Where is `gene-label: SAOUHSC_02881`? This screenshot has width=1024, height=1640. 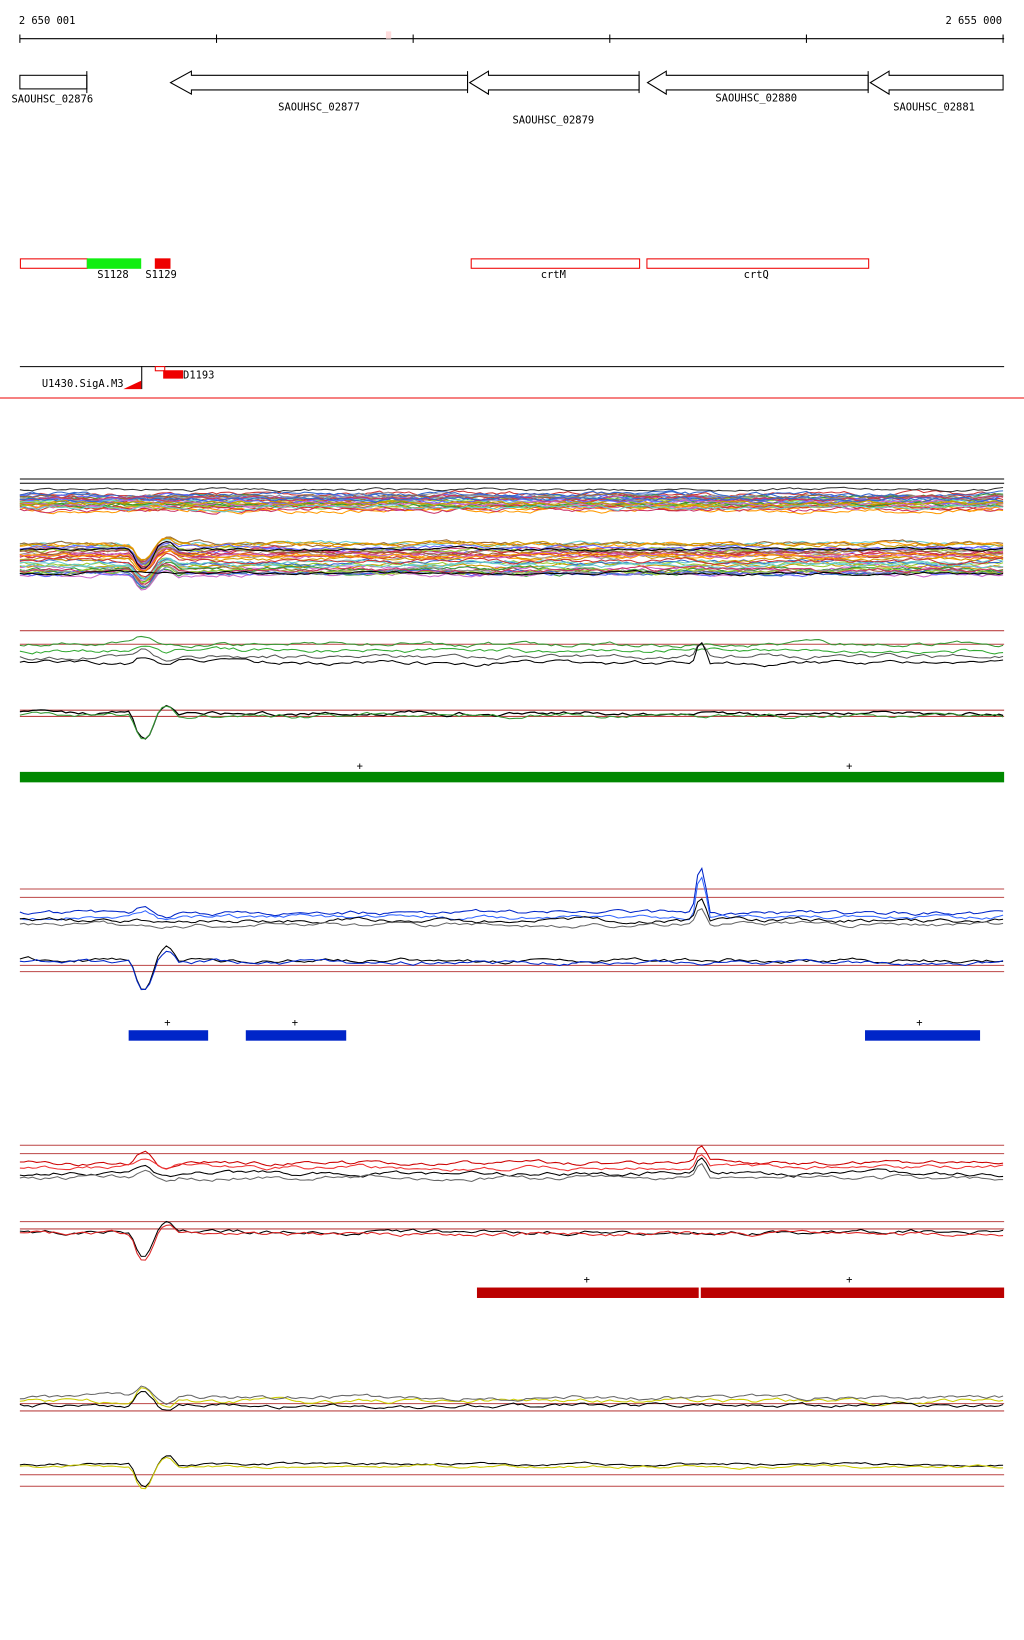 gene-label: SAOUHSC_02881 is located at coordinates (934, 108).